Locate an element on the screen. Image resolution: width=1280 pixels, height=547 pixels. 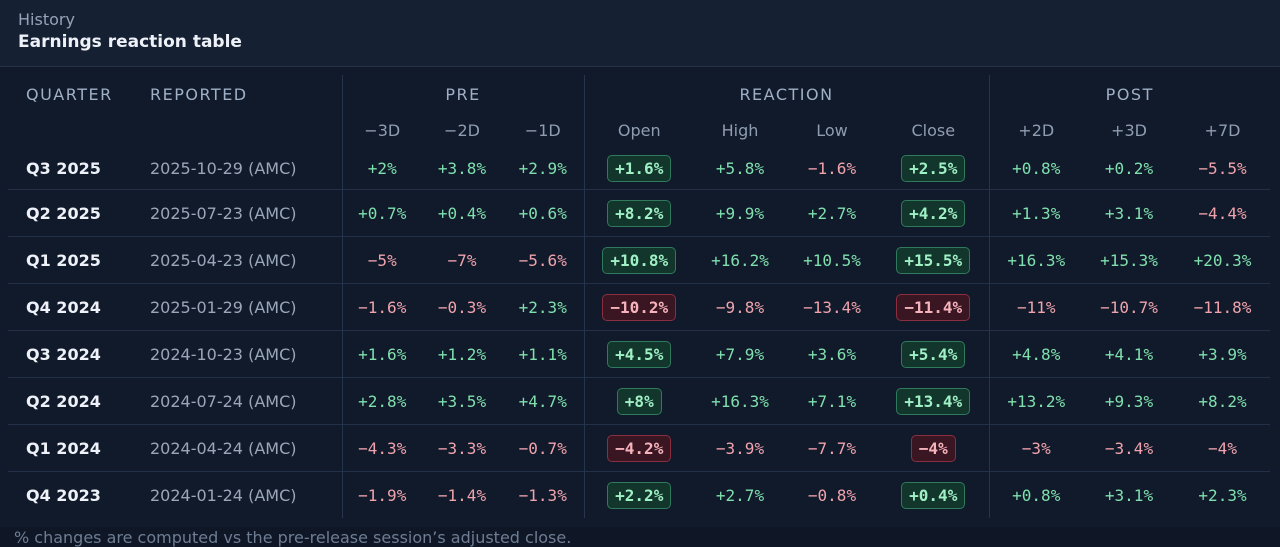
value-cell: −4.3% is located at coordinates (381, 448).